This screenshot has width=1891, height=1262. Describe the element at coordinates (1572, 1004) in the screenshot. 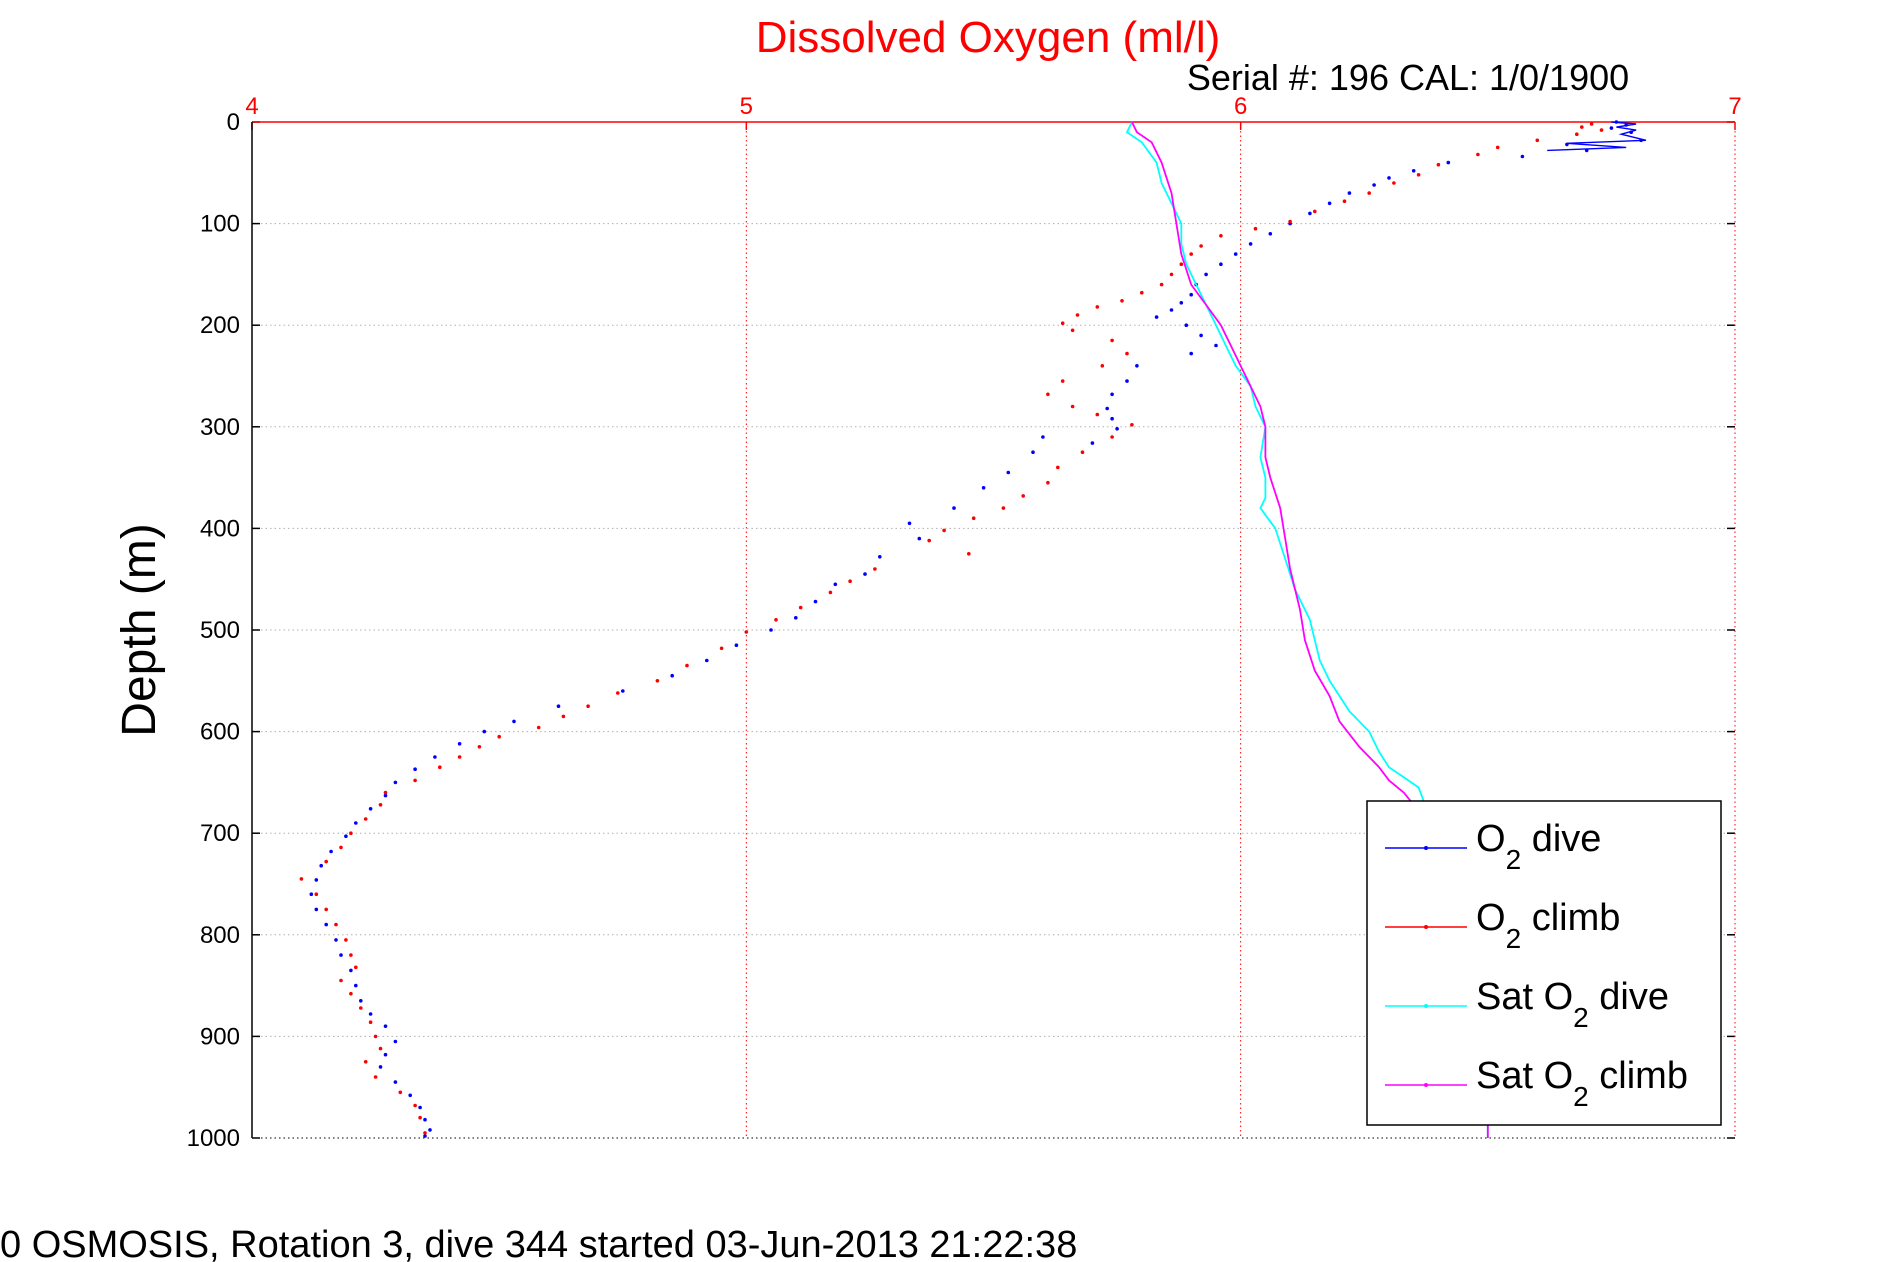

I see `legend-label-sat-o2-dive: Sat O2 dive` at that location.